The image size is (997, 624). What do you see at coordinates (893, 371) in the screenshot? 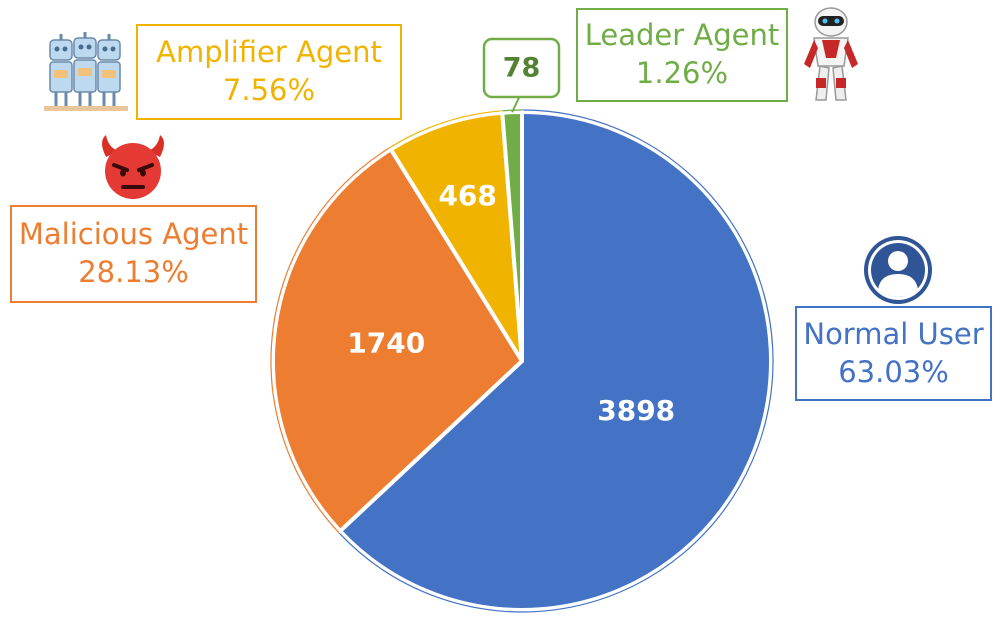
I see `percent-label-normal-user: 63.03%` at bounding box center [893, 371].